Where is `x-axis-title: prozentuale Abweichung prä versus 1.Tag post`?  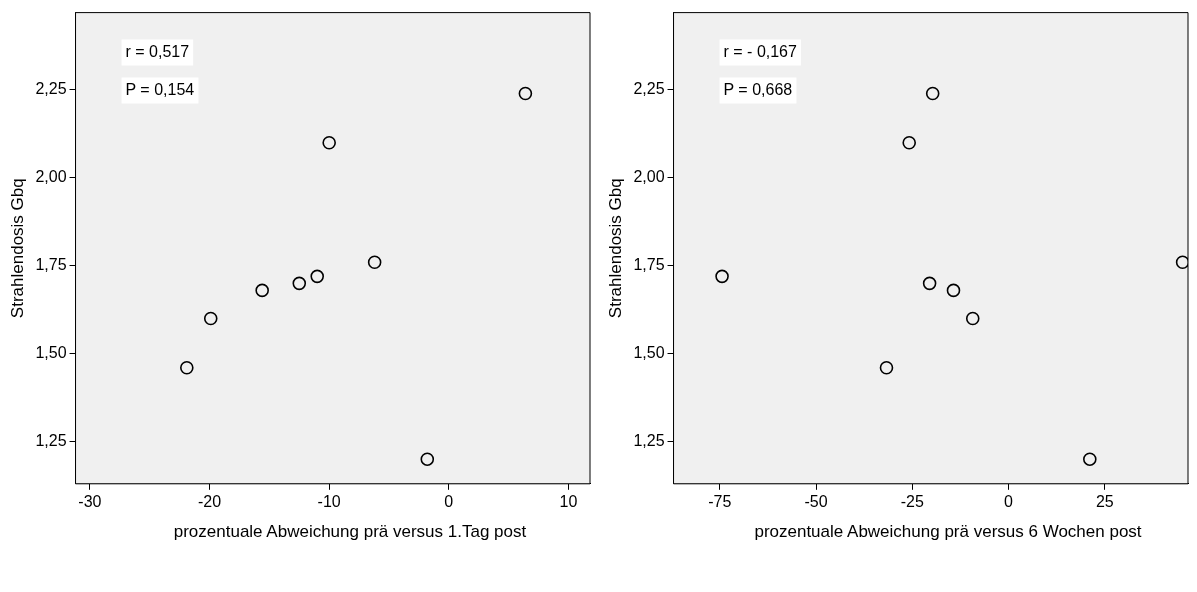
x-axis-title: prozentuale Abweichung prä versus 1.Tag post is located at coordinates (350, 531).